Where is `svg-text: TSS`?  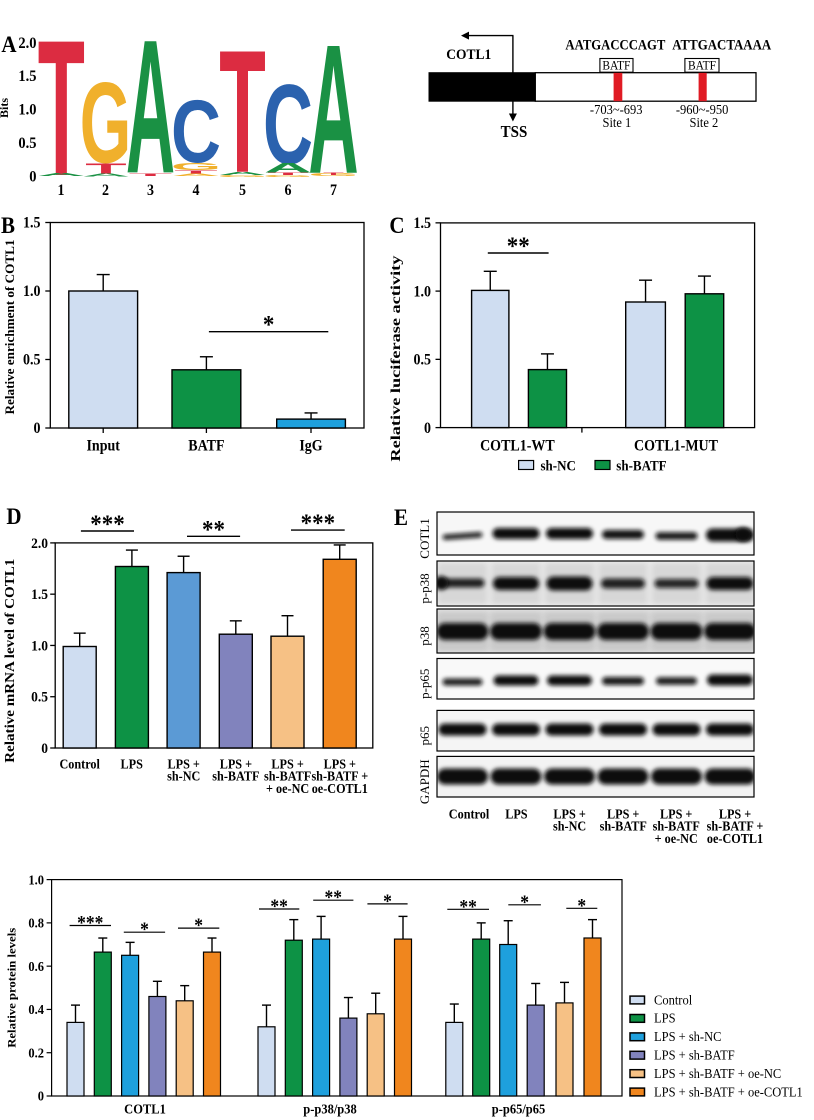
svg-text: TSS is located at coordinates (514, 132).